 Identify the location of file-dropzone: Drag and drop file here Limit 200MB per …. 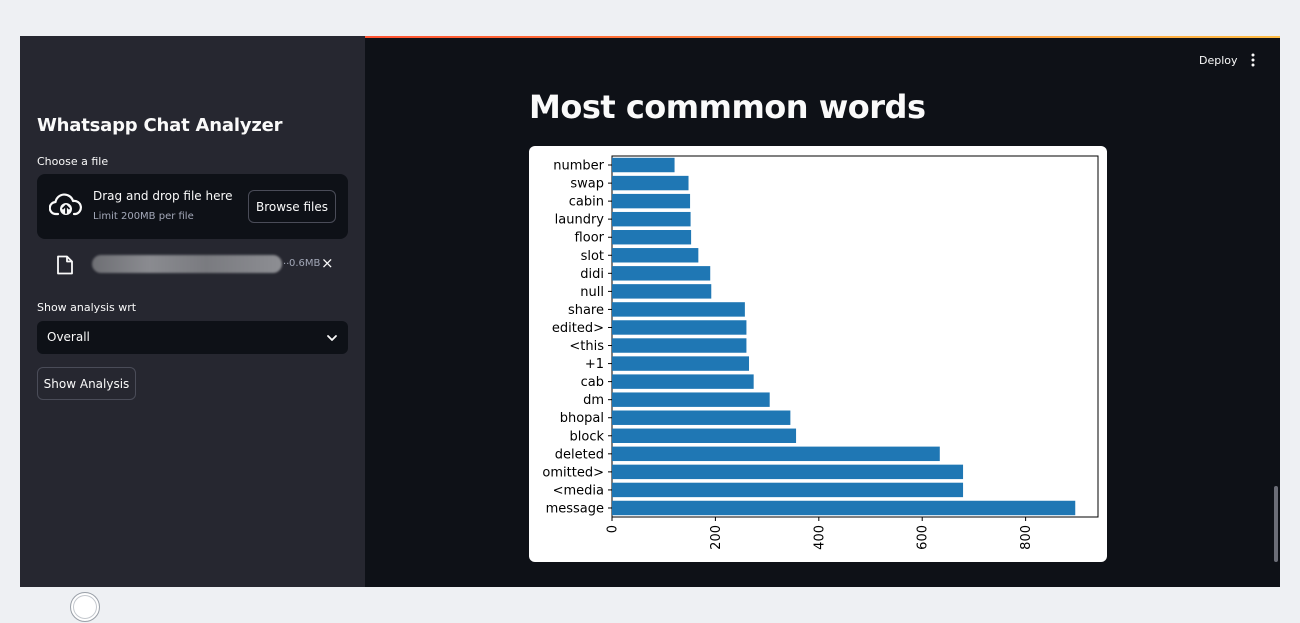
(192, 206).